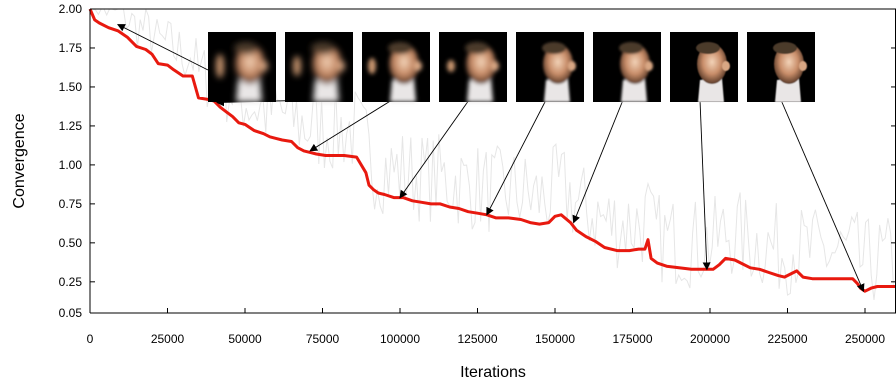 The height and width of the screenshot is (387, 896). Describe the element at coordinates (168, 339) in the screenshot. I see `x-tick-label: 25000` at that location.